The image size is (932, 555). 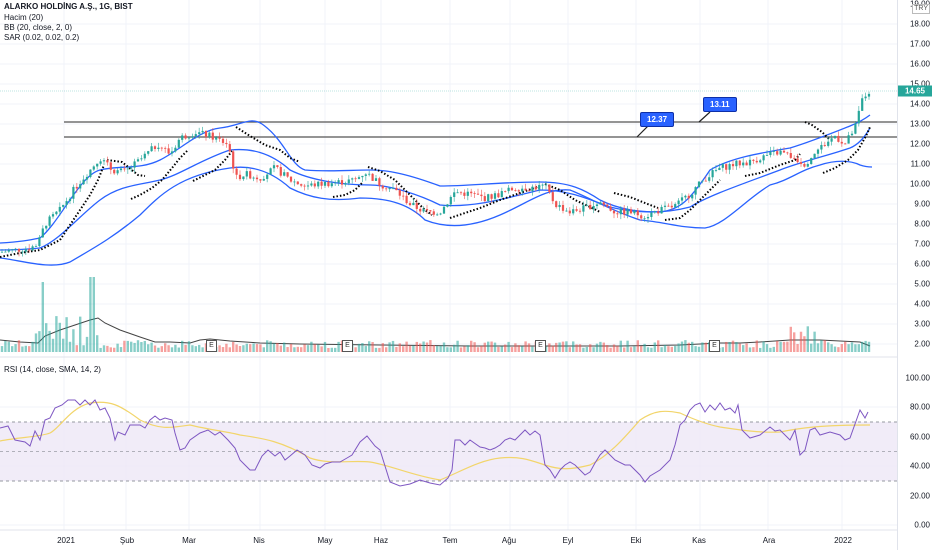 I want to click on legend-sar: SAR (0.02, 0.02, 0.2), so click(x=42, y=37).